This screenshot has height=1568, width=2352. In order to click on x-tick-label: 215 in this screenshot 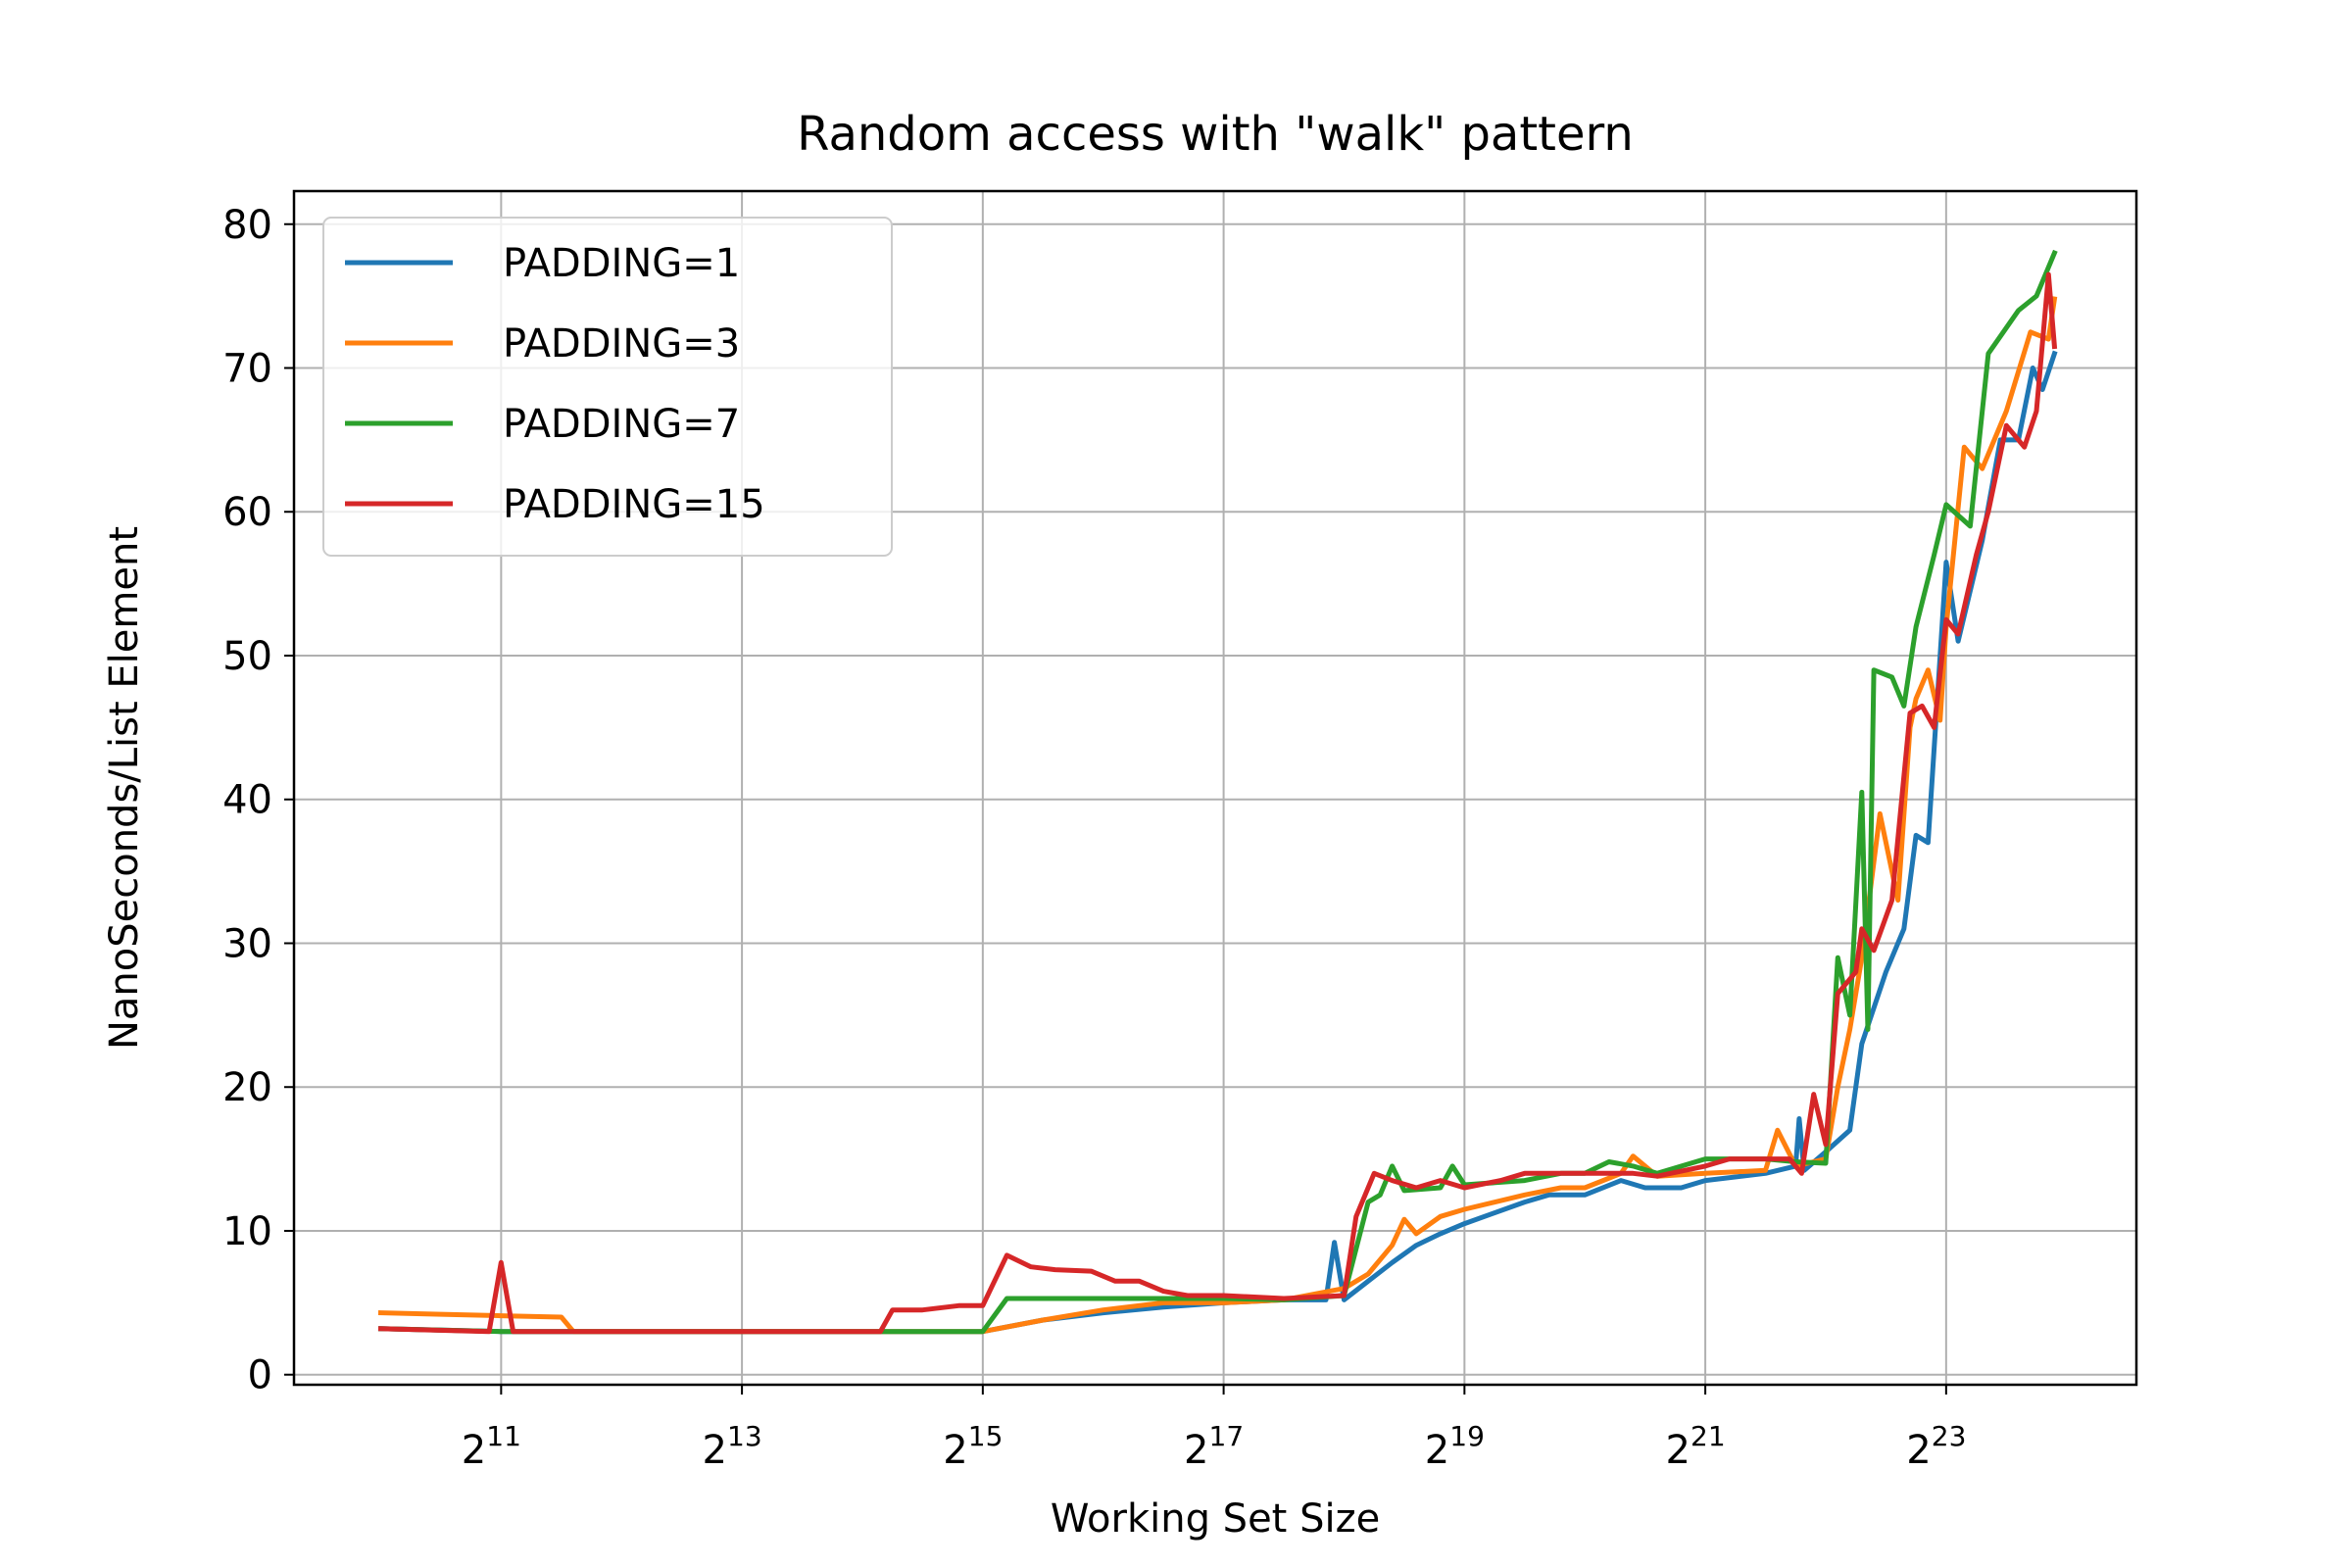, I will do `click(973, 1446)`.